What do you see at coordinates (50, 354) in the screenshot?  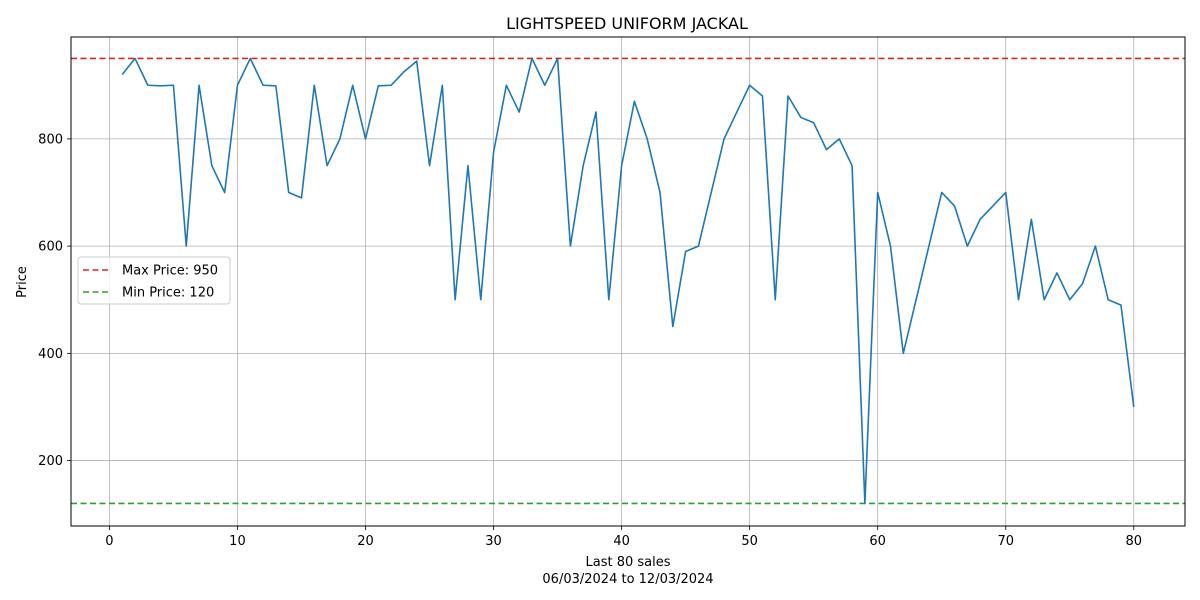 I see `y-tick-label: 400` at bounding box center [50, 354].